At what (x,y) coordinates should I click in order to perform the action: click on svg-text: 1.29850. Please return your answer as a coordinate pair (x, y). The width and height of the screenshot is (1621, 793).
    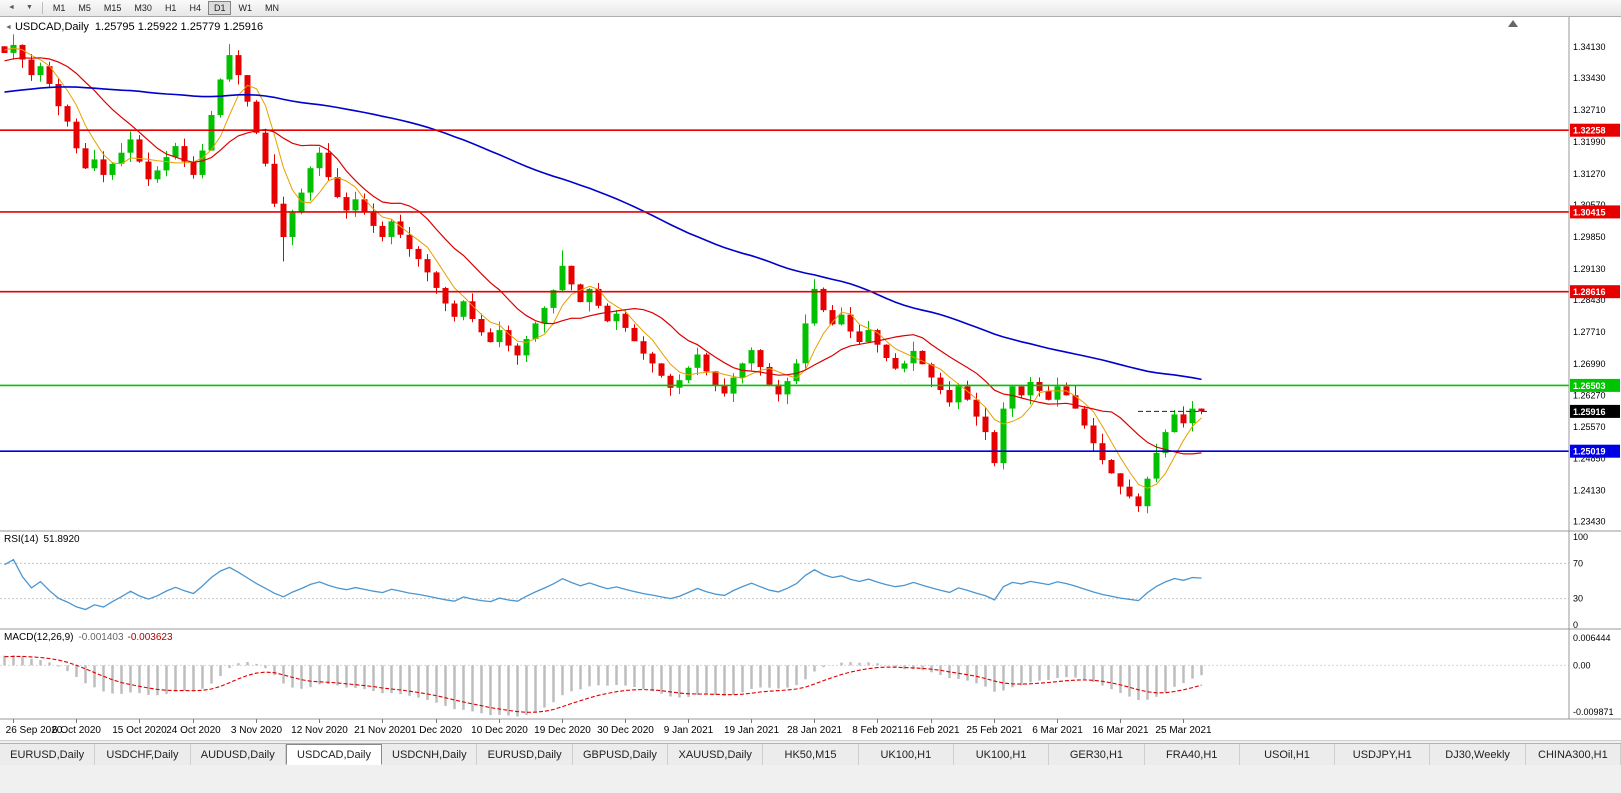
    Looking at the image, I should click on (1589, 237).